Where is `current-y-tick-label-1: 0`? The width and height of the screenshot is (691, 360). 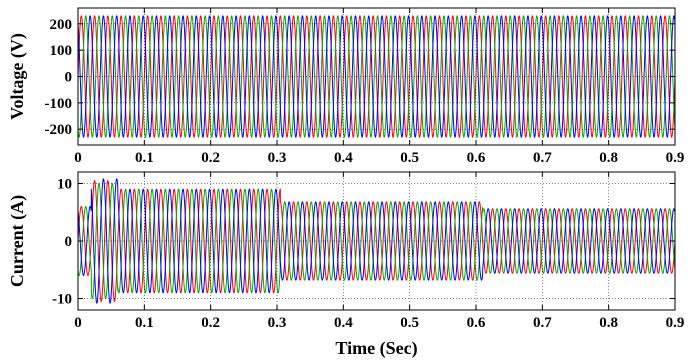
current-y-tick-label-1: 0 is located at coordinates (69, 242).